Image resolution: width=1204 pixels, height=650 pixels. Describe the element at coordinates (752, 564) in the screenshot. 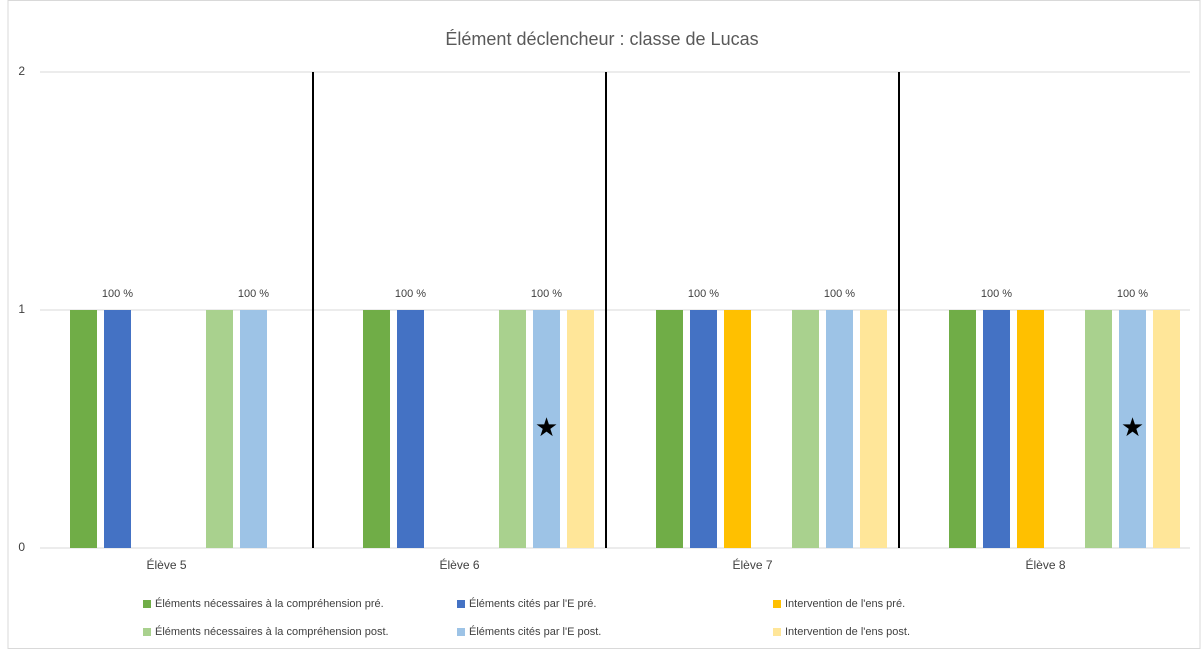

I see `x-tick-label: Élève 7` at that location.